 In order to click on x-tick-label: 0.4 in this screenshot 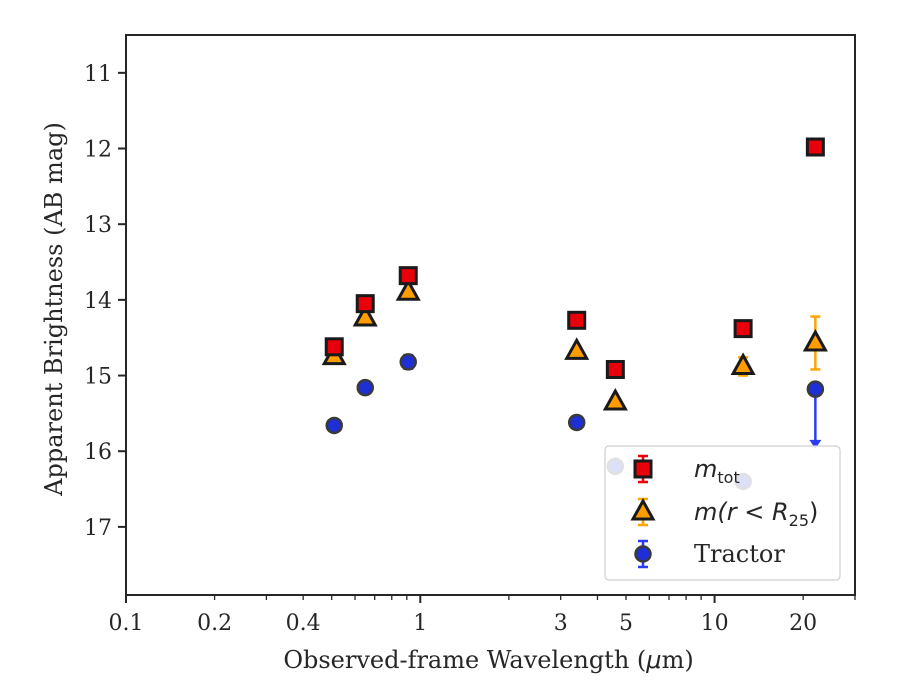, I will do `click(303, 623)`.